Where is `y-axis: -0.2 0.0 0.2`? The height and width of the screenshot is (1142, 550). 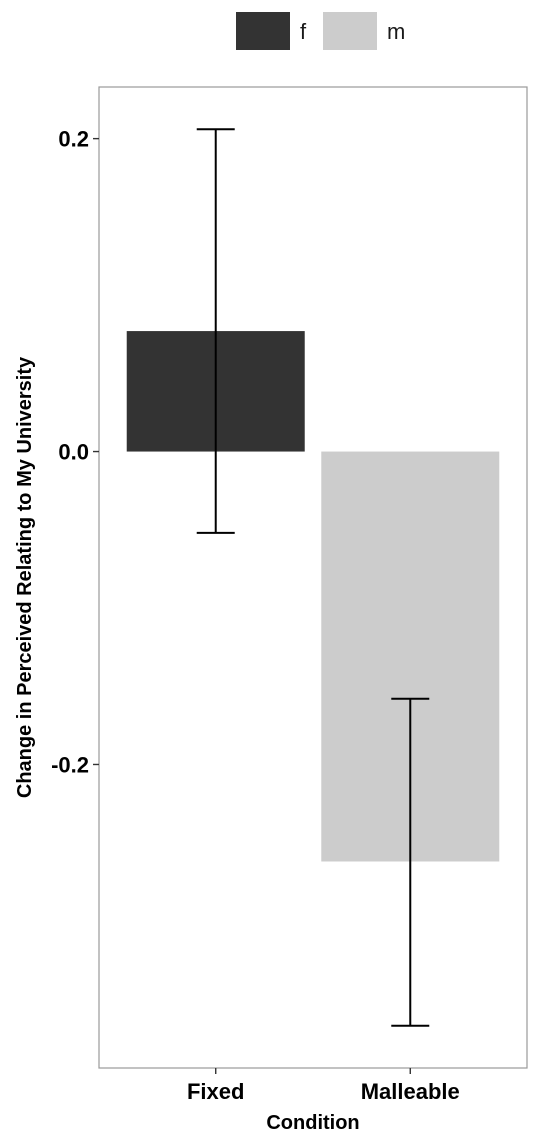 y-axis: -0.2 0.0 0.2 is located at coordinates (75, 452).